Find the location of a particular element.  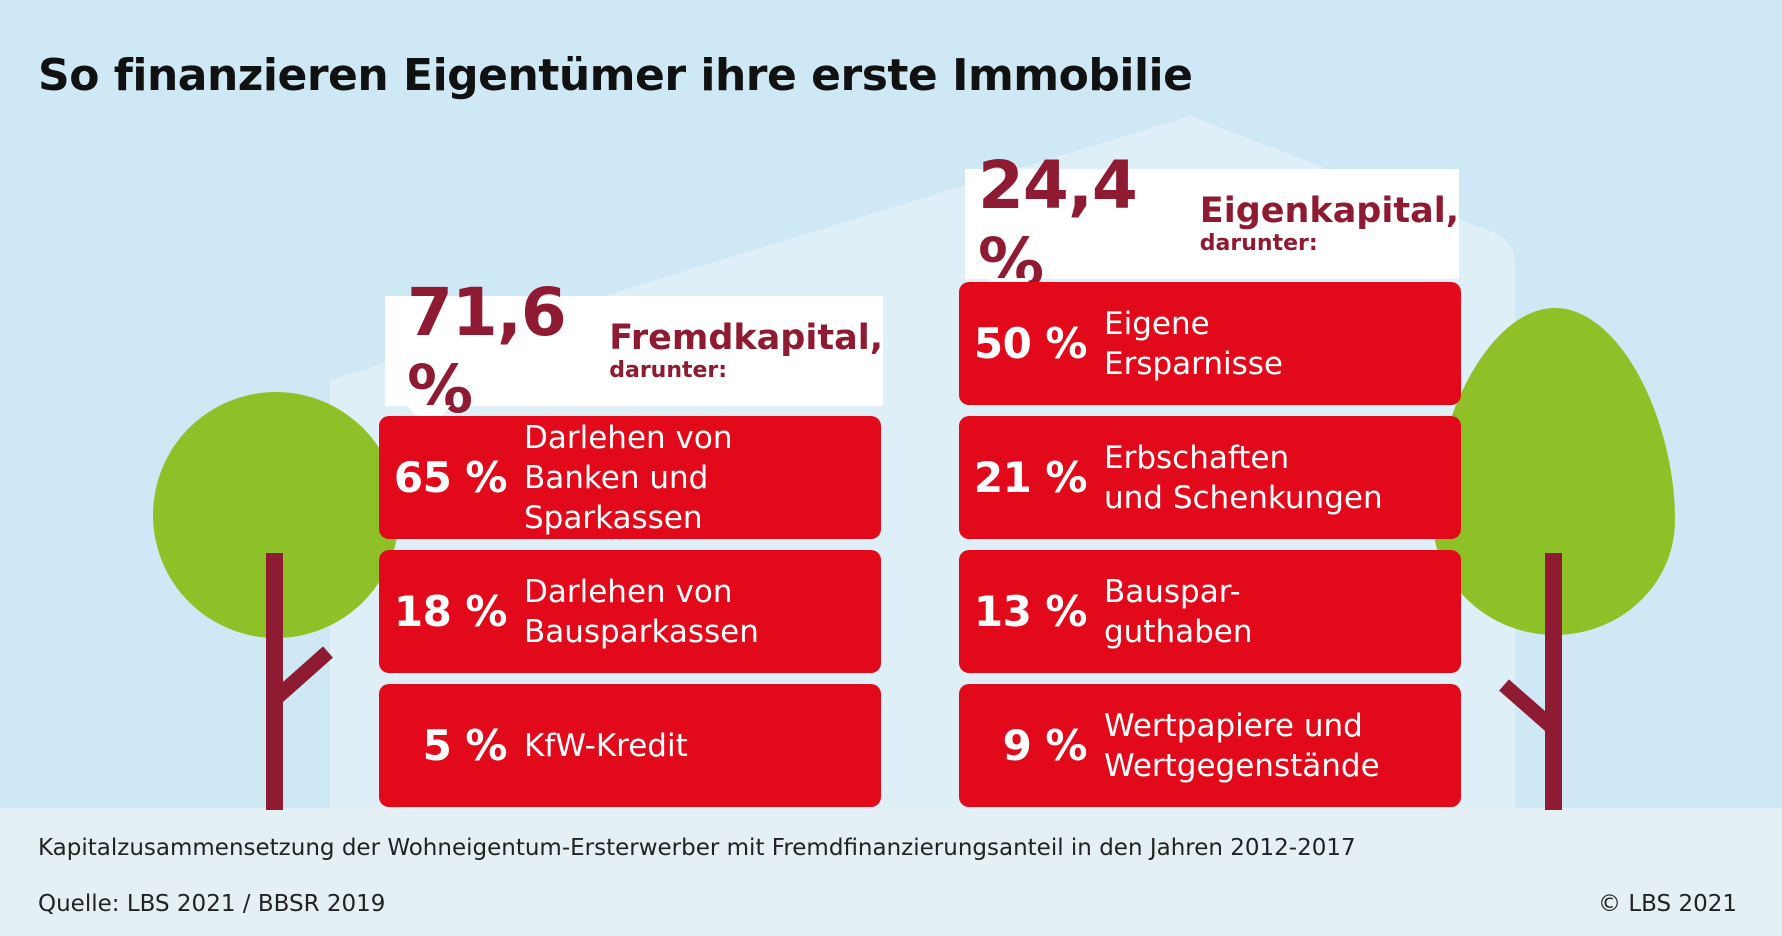

item-label-line2: und Schenkungen is located at coordinates (1243, 497).